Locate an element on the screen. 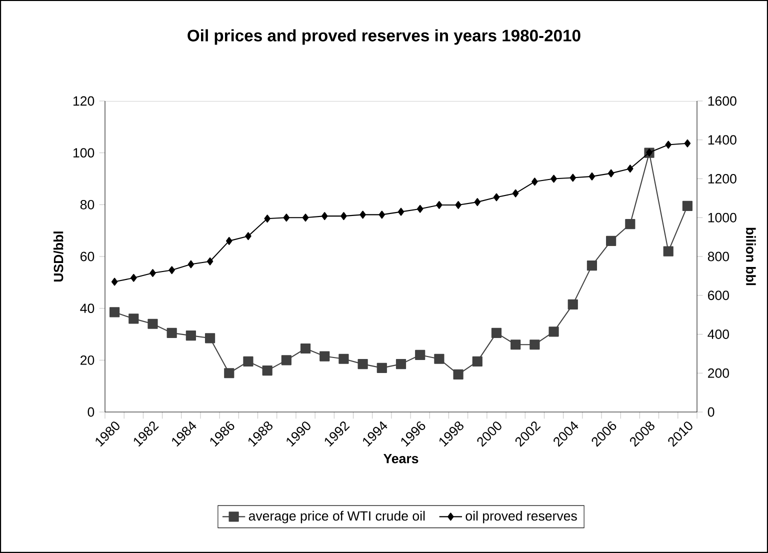 This screenshot has height=553, width=768. y-tick-label: 100 is located at coordinates (83, 153).